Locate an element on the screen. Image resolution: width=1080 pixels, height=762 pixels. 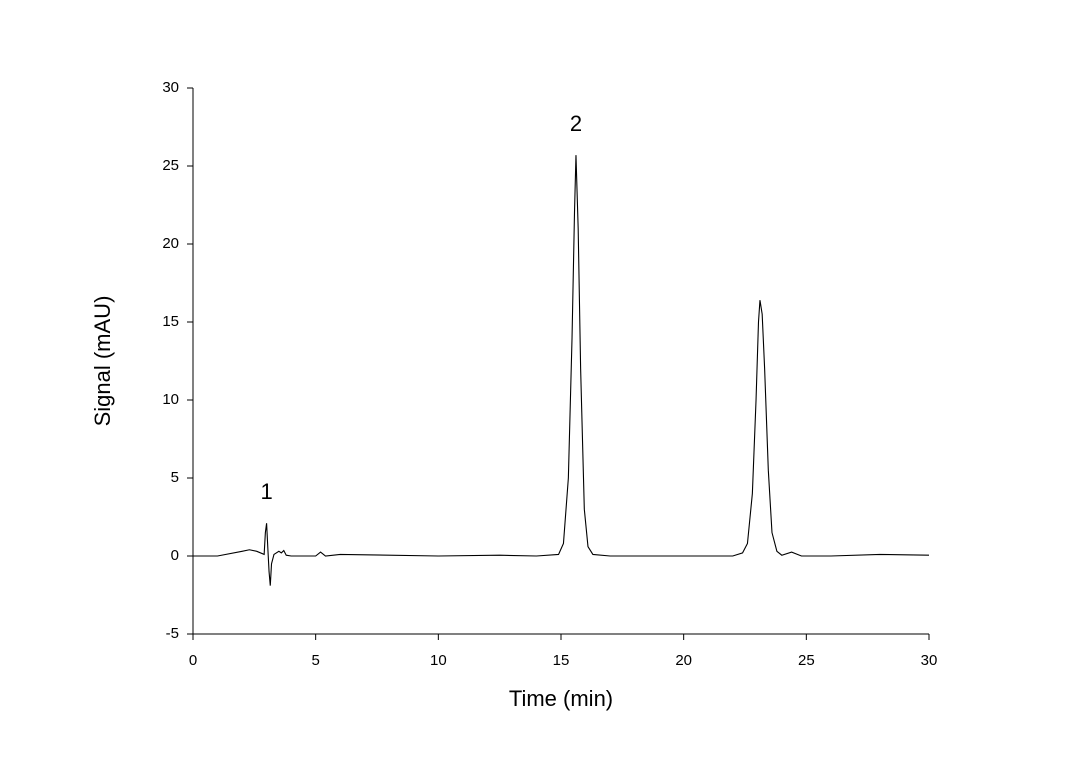
y-tick-label: 25 is located at coordinates (170, 165).